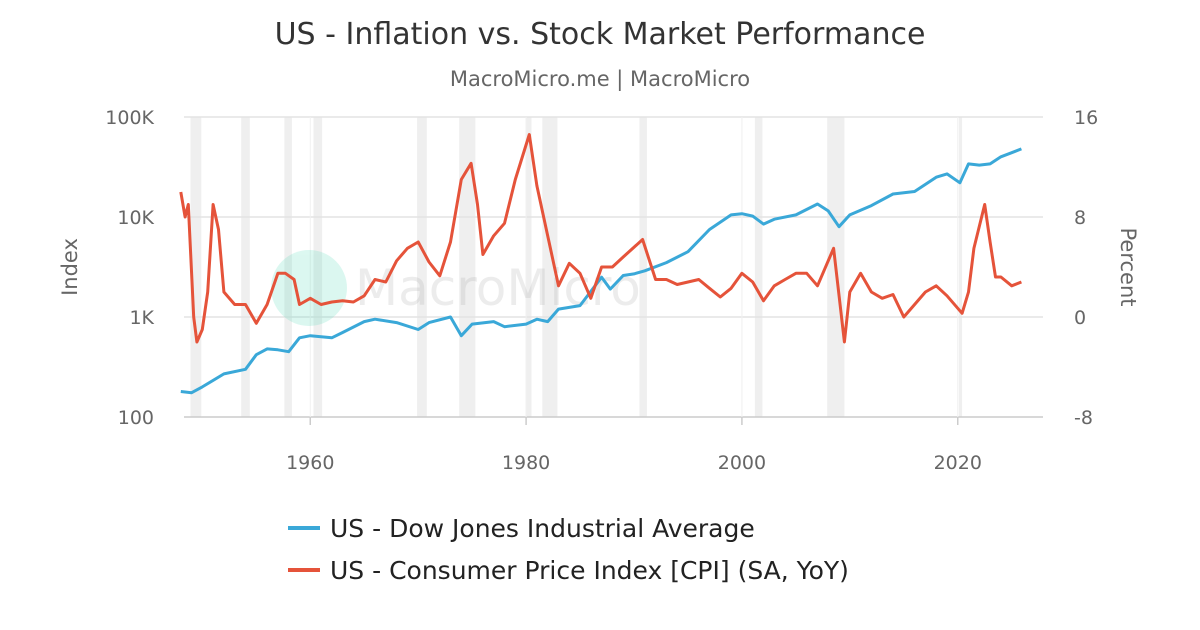  Describe the element at coordinates (135, 218) in the screenshot. I see `y-left-tick: 10K` at that location.